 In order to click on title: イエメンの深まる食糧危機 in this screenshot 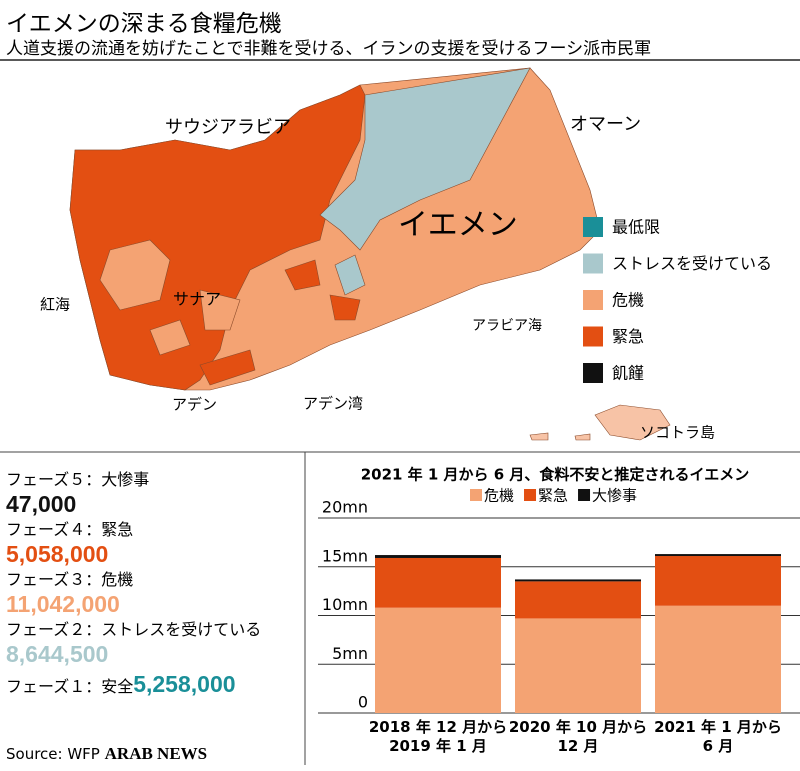, I will do `click(144, 24)`.